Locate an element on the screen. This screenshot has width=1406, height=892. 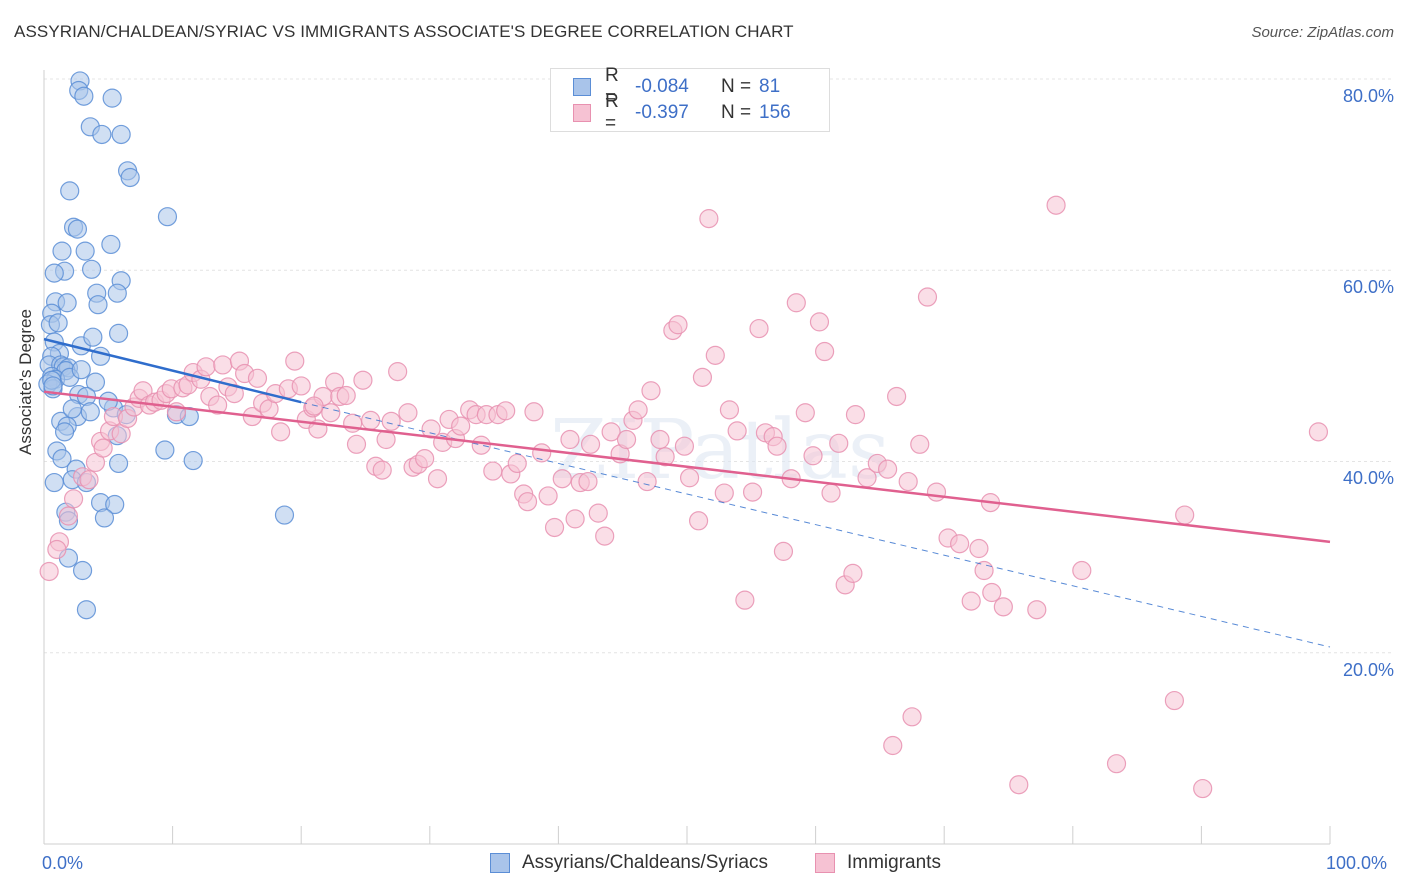
blue-swatch is located at coordinates (582, 87).